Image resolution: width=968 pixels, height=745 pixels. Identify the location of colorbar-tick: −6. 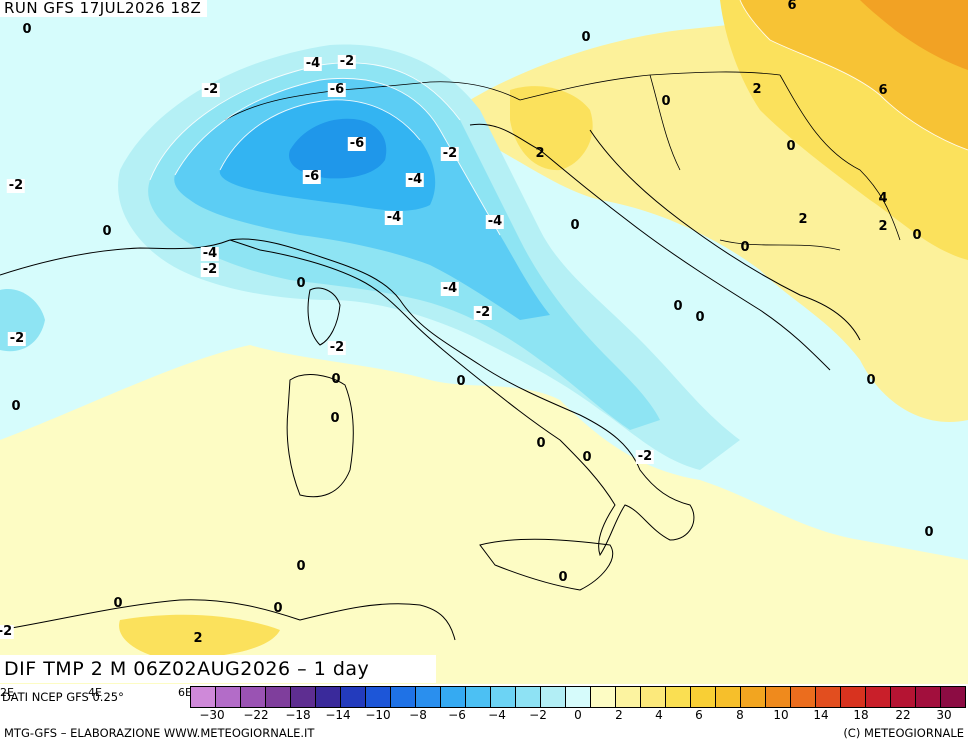
(457, 715).